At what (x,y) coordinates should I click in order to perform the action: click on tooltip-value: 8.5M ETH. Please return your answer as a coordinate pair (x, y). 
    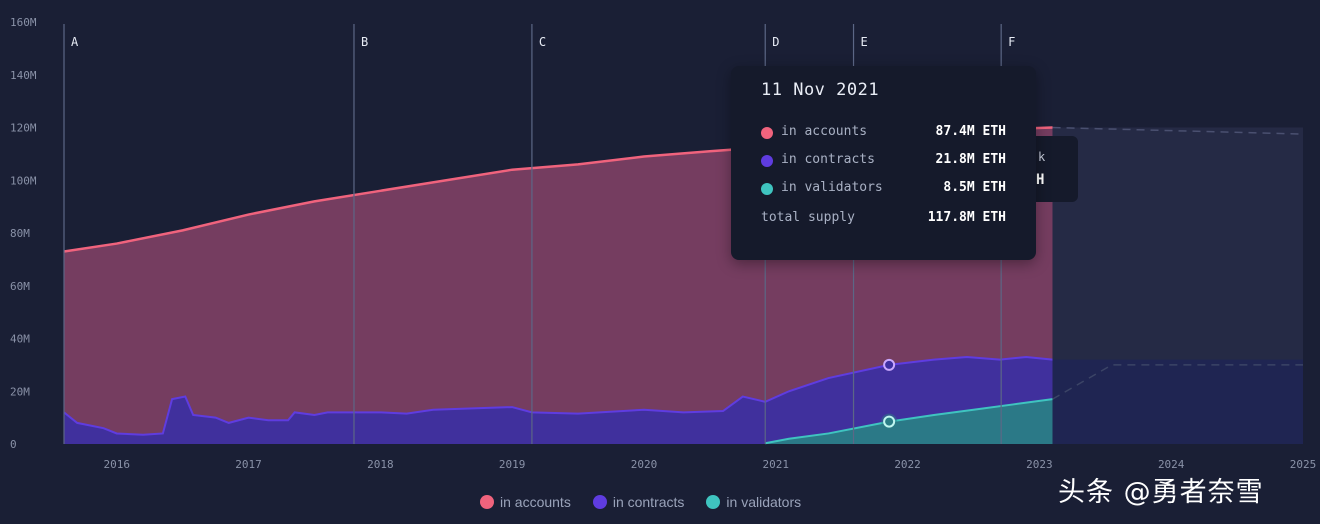
    Looking at the image, I should click on (974, 187).